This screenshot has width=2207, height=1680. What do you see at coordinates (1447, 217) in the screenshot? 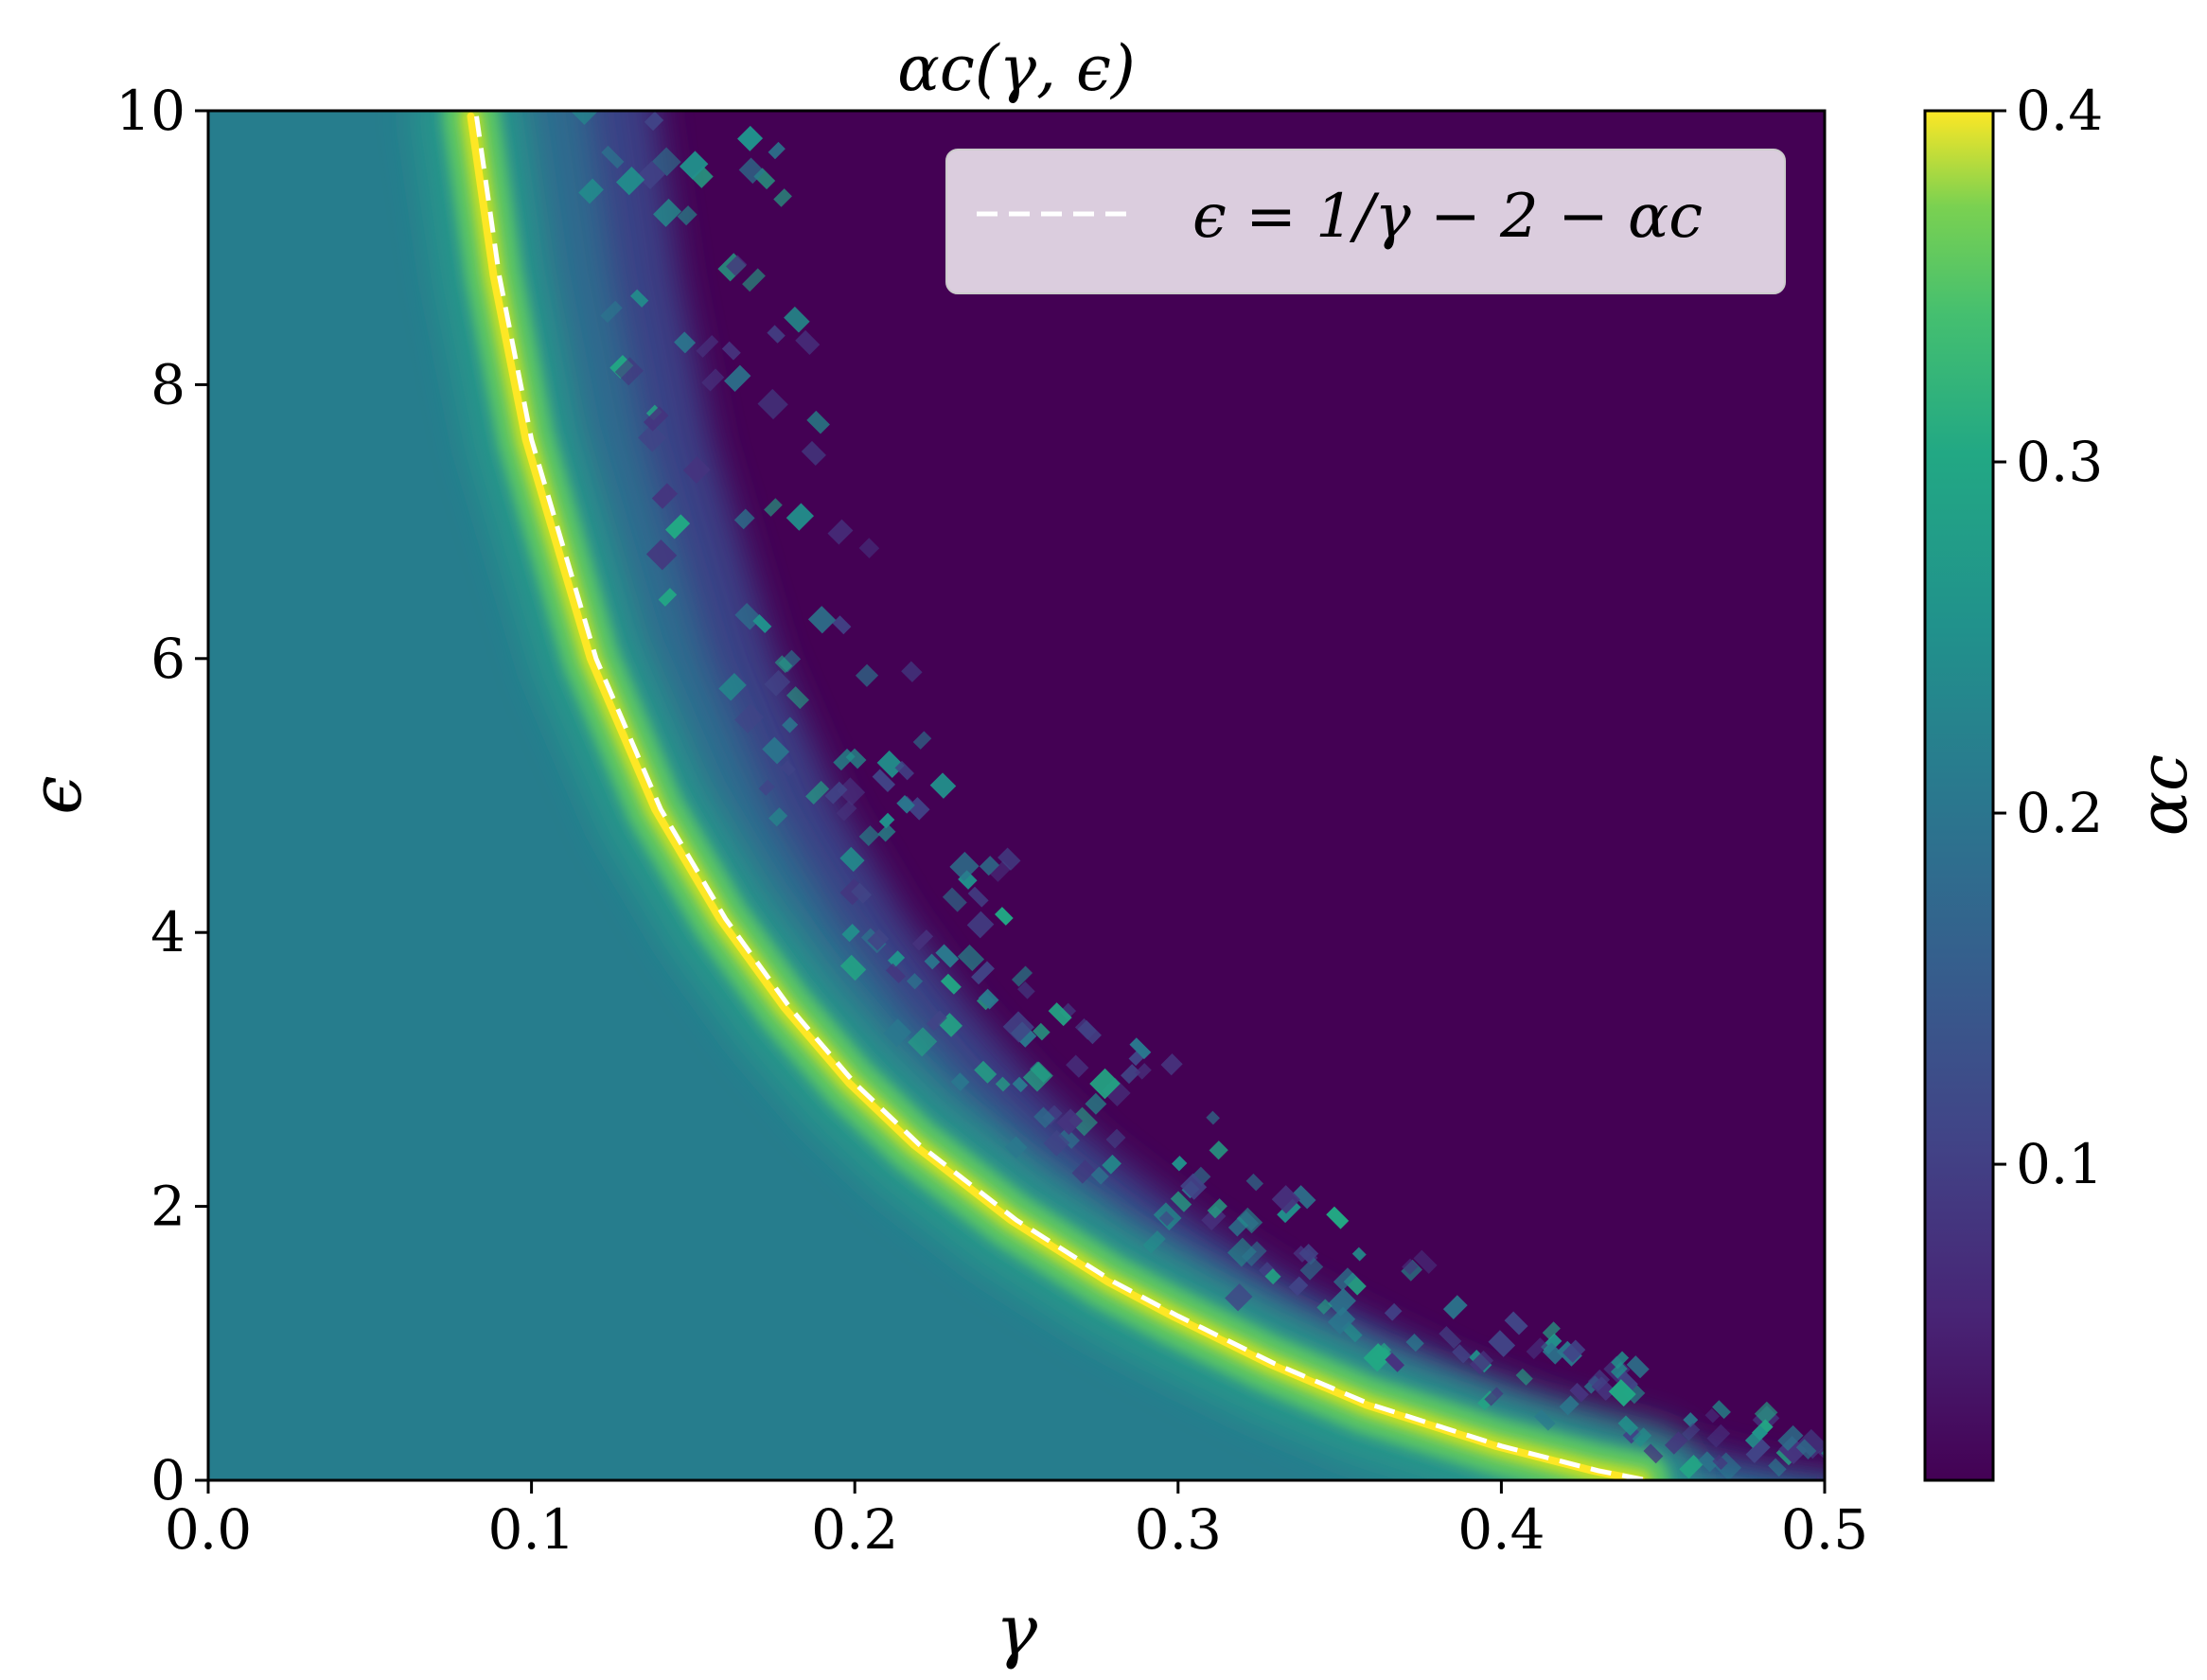
I see `legend-entry-label: ϵ = 1/γ − 2 − αc` at bounding box center [1447, 217].